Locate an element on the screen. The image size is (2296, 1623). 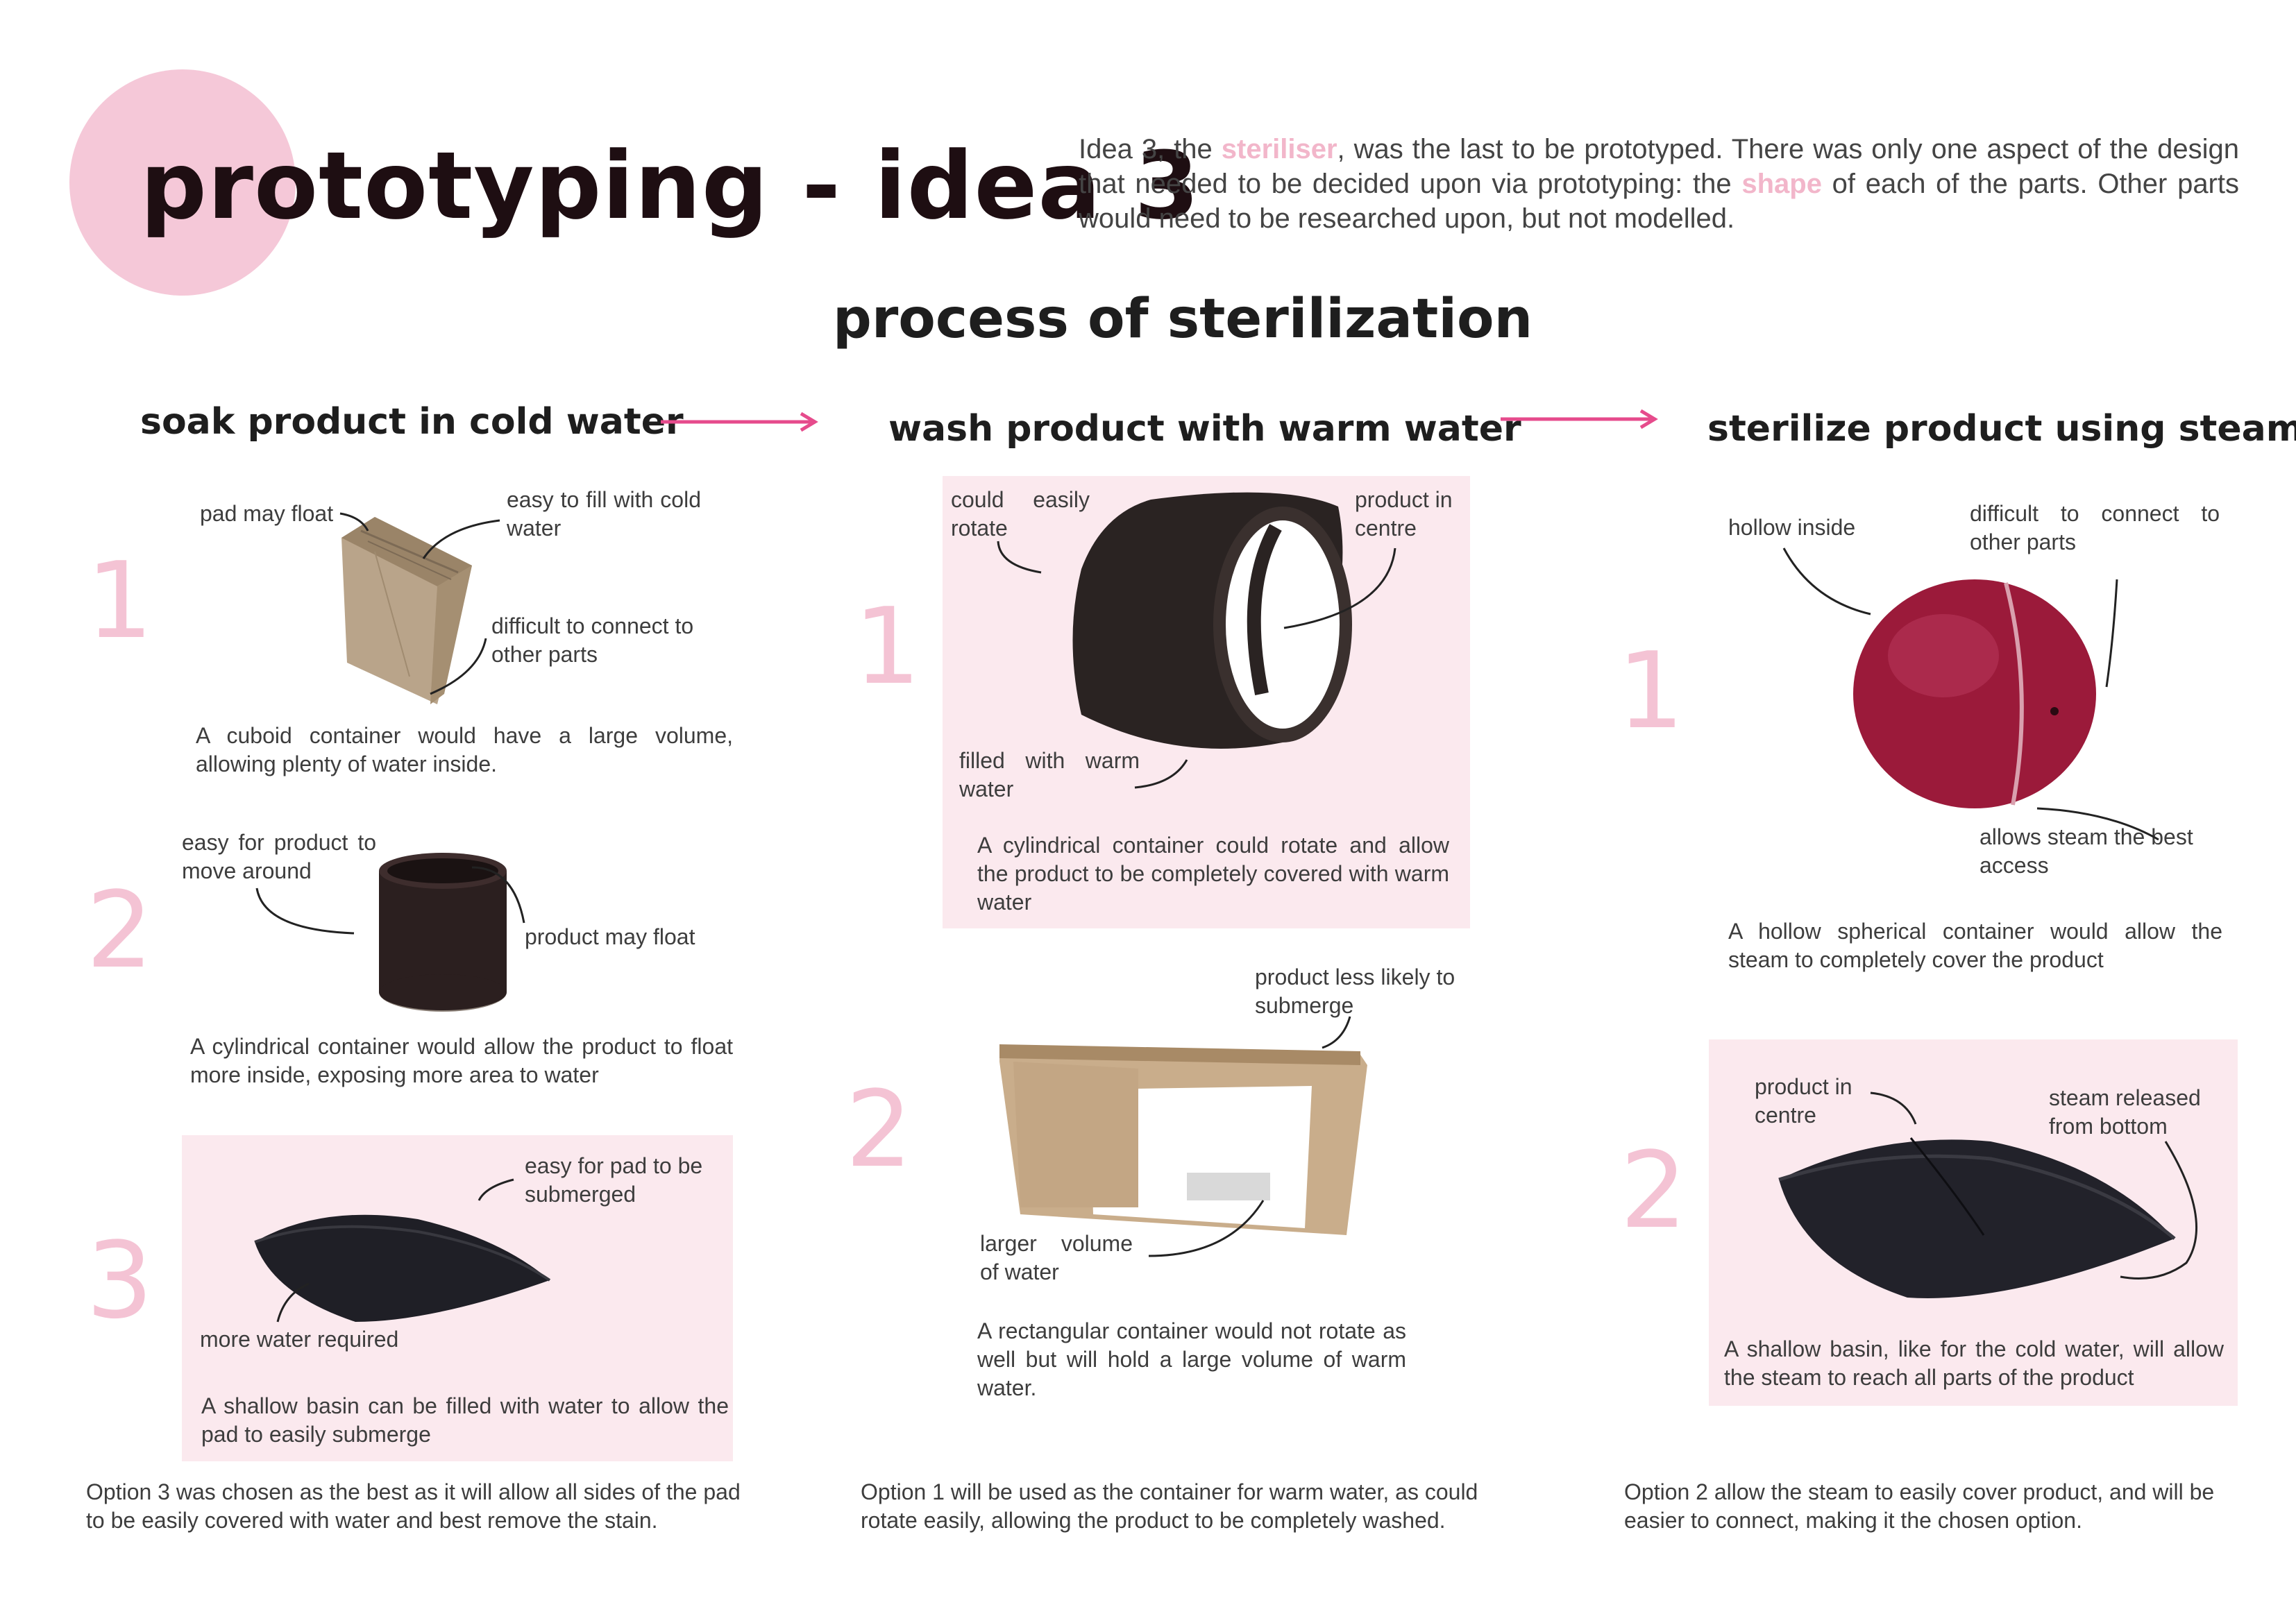
option-label: could easily rotate is located at coordinates (1021, 514).